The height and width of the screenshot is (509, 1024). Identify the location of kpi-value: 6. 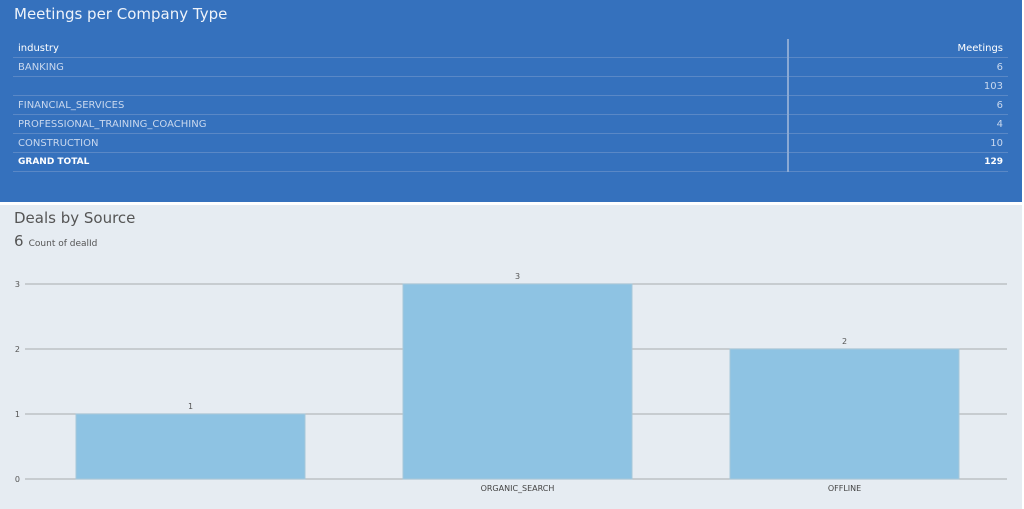
(19, 241).